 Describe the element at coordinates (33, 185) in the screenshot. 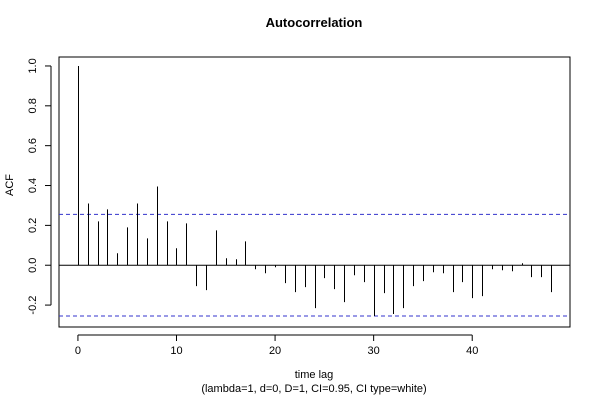

I see `y-tick-label: 0.4` at that location.